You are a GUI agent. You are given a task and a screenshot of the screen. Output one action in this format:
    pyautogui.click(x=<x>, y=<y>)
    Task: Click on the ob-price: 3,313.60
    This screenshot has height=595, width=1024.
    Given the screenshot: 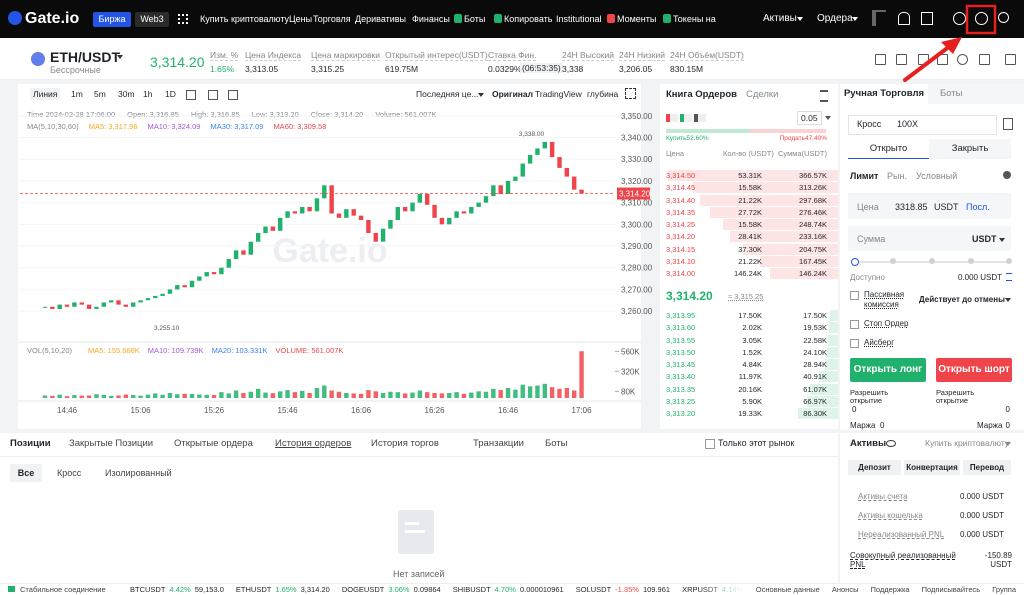 What is the action you would take?
    pyautogui.click(x=681, y=328)
    